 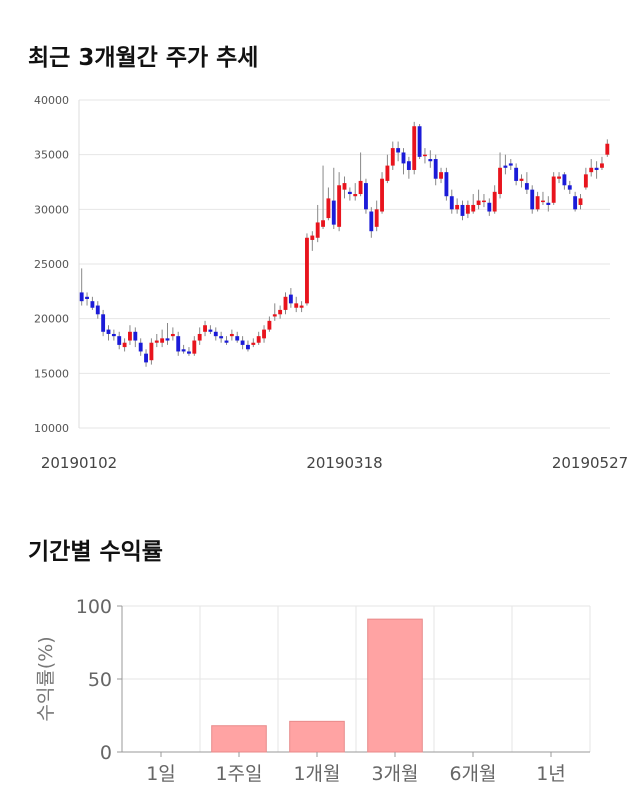 I want to click on y-tick-label: 35000, so click(x=51, y=155).